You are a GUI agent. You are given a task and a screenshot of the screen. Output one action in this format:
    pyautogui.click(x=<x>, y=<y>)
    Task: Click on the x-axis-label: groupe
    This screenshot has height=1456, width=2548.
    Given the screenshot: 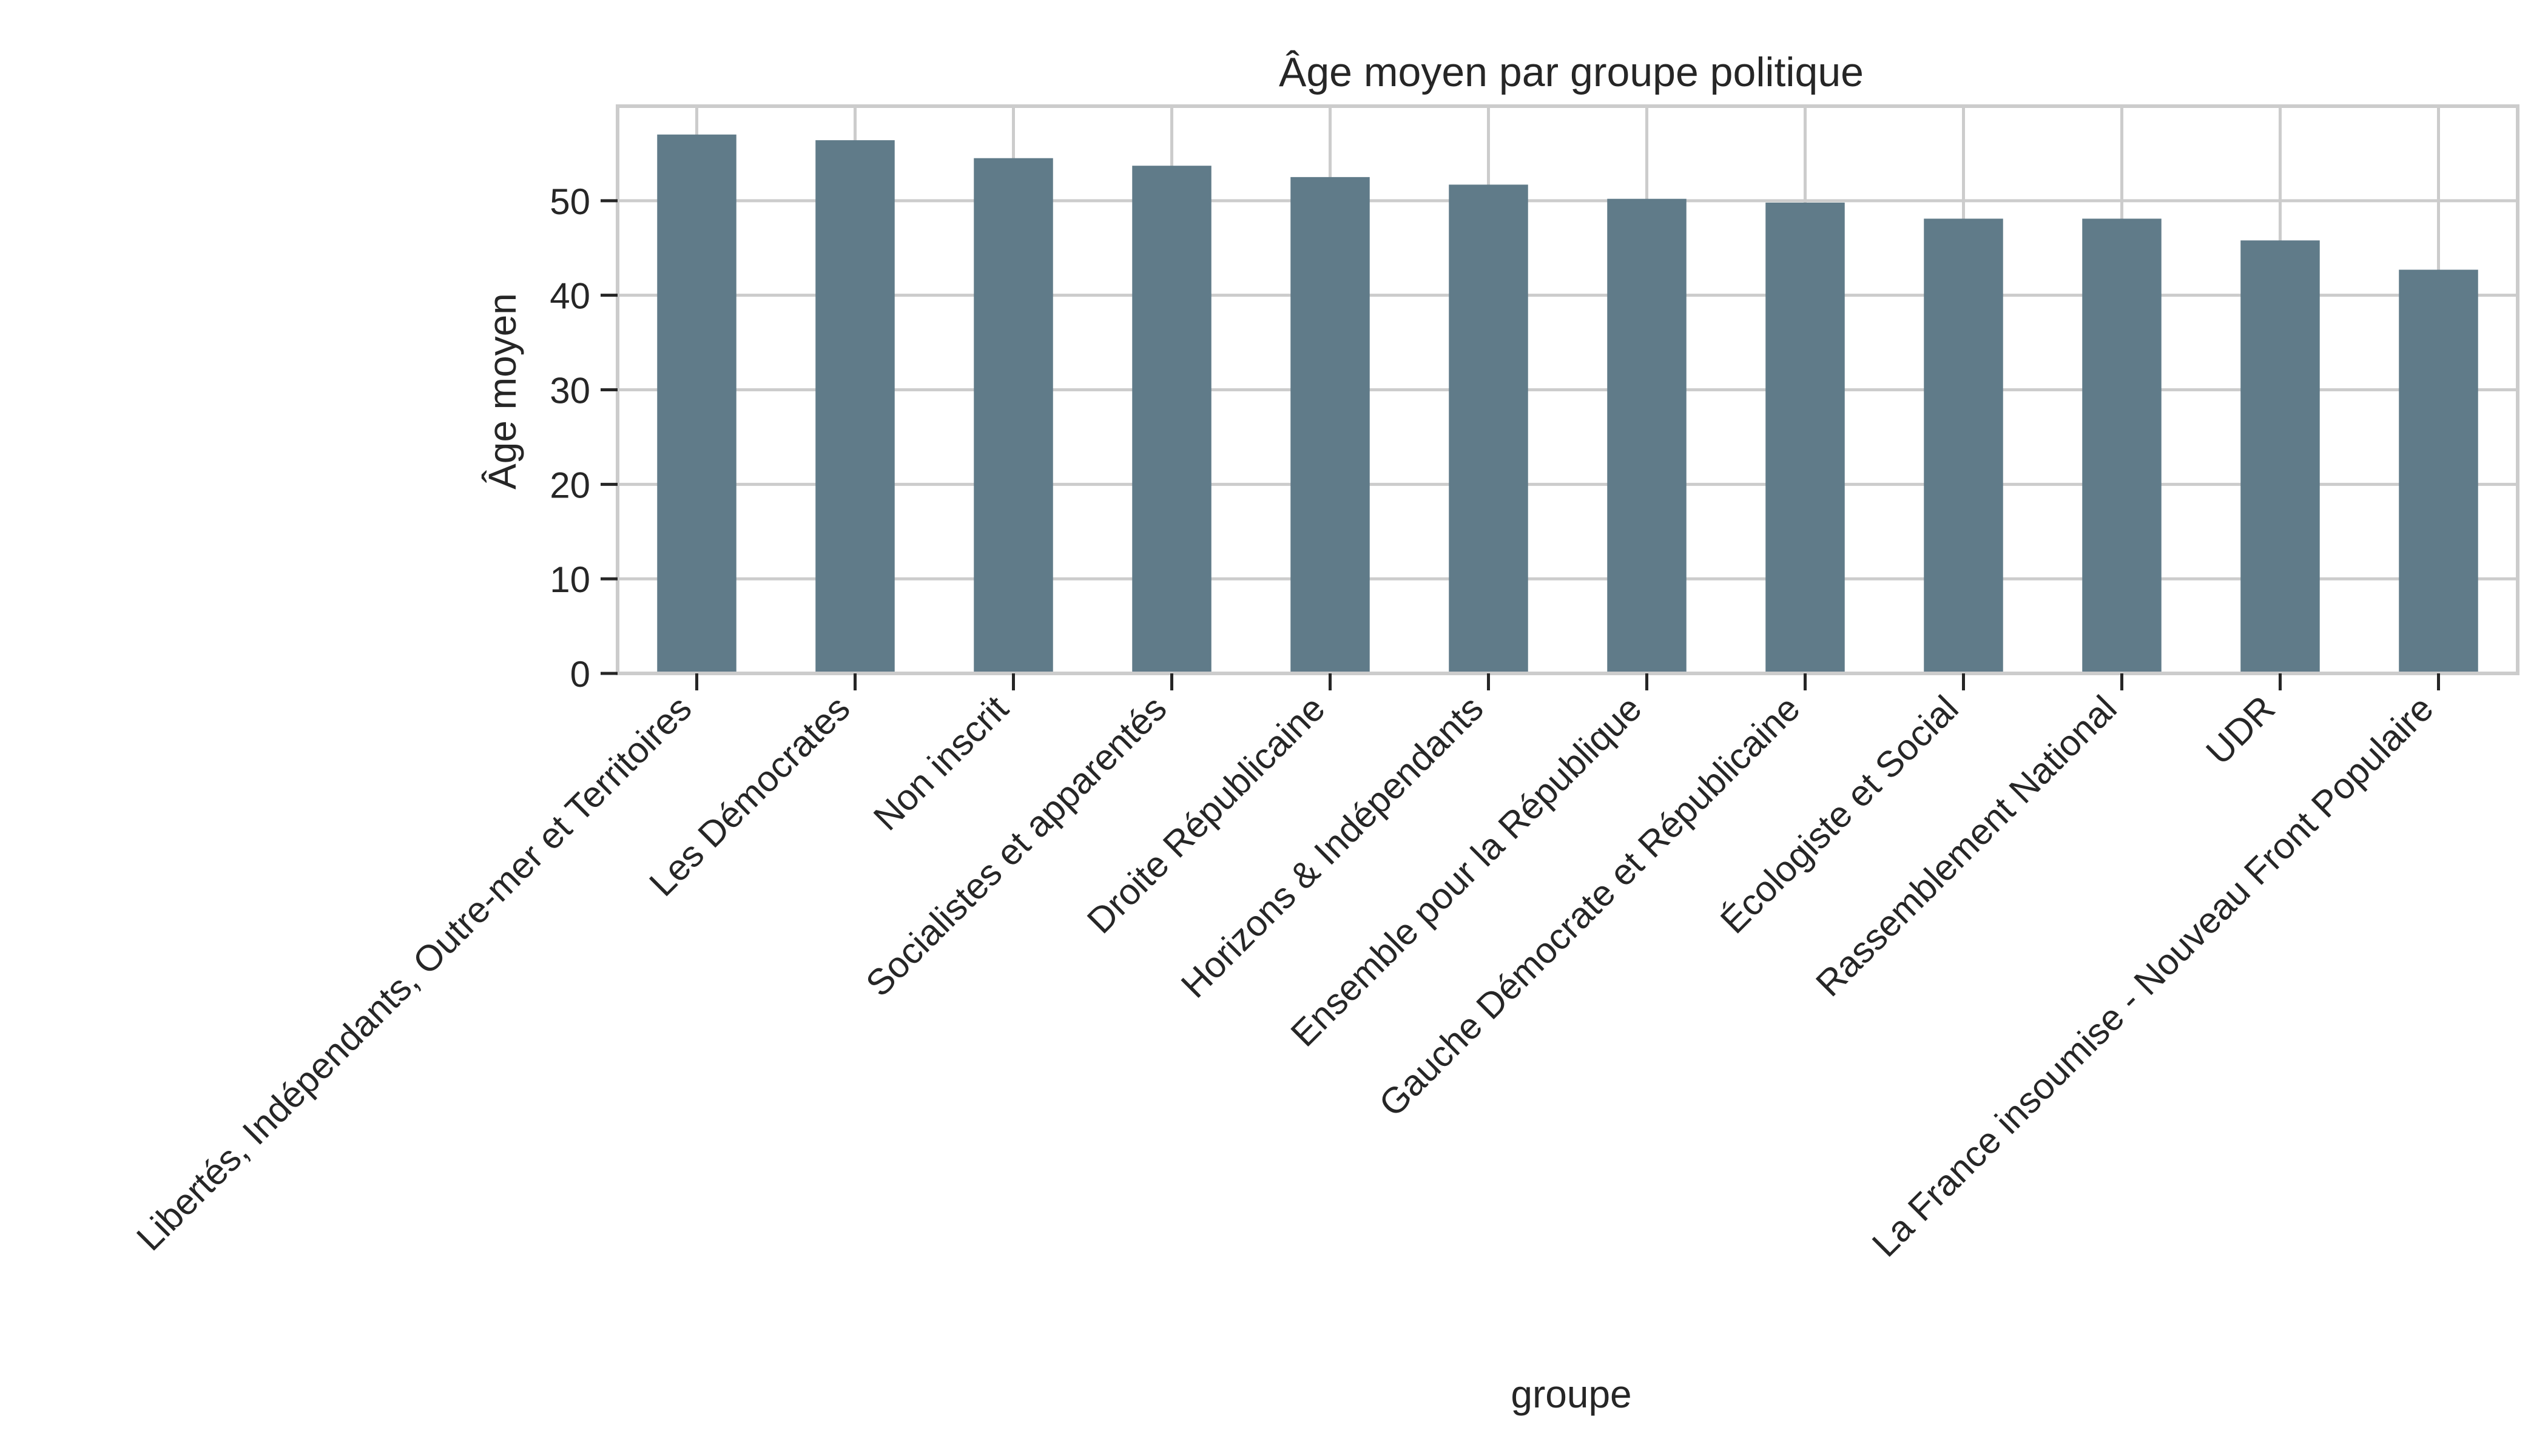 What is the action you would take?
    pyautogui.click(x=1571, y=1394)
    